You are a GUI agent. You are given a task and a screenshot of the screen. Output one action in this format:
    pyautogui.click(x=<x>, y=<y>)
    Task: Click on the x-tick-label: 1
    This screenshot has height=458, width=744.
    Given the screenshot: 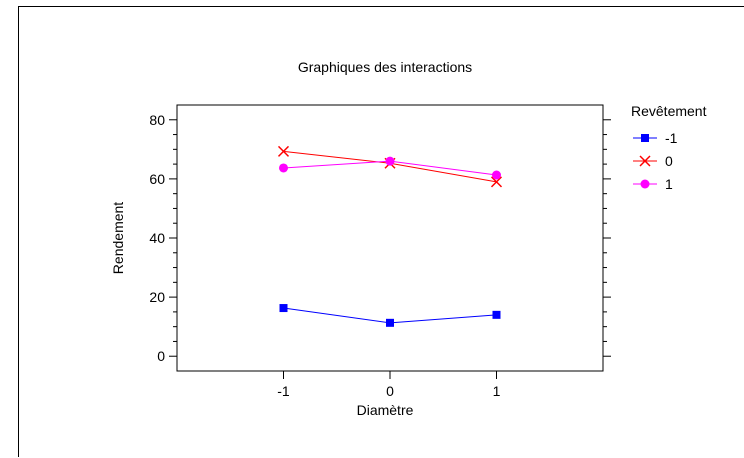 What is the action you would take?
    pyautogui.click(x=497, y=391)
    